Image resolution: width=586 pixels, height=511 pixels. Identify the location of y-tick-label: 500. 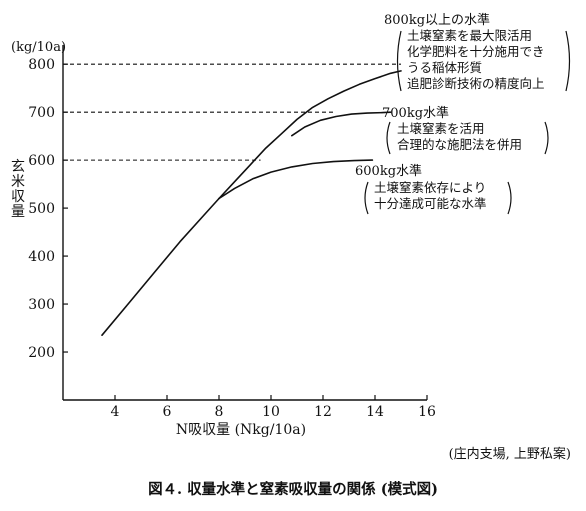
(41, 209).